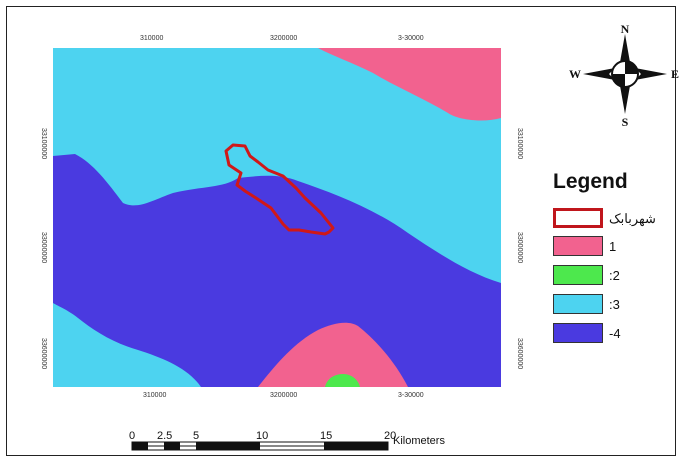 This screenshot has height=462, width=685. Describe the element at coordinates (613, 246) in the screenshot. I see `legend-label: 1` at that location.